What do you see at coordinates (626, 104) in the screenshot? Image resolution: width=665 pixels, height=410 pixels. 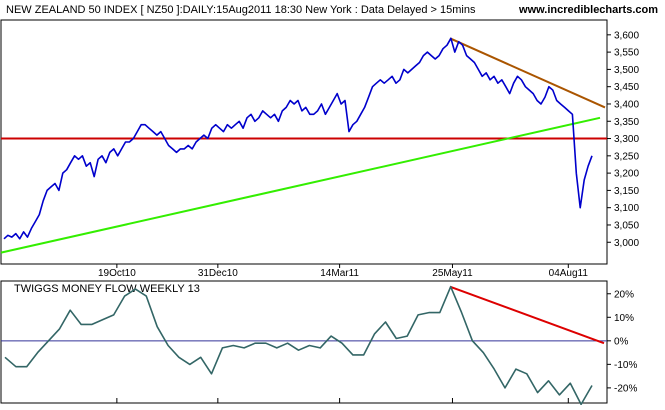 I see `y-tick-label: 3,400` at bounding box center [626, 104].